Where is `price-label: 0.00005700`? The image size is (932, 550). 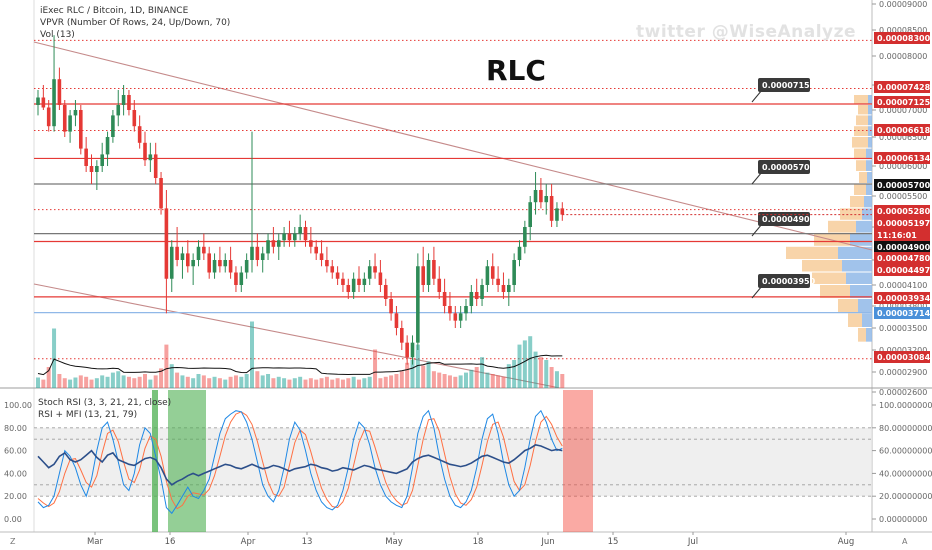
price-label: 0.00005700 is located at coordinates (902, 185).